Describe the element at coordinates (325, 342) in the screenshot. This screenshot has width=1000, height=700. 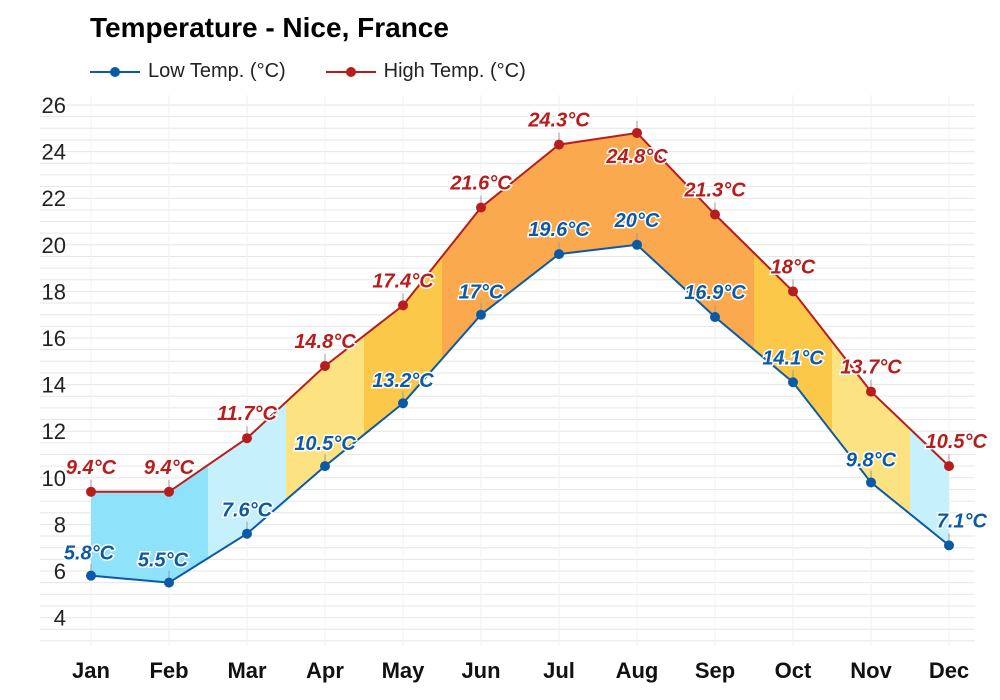
I see `high-temp-label: 14.8°C` at that location.